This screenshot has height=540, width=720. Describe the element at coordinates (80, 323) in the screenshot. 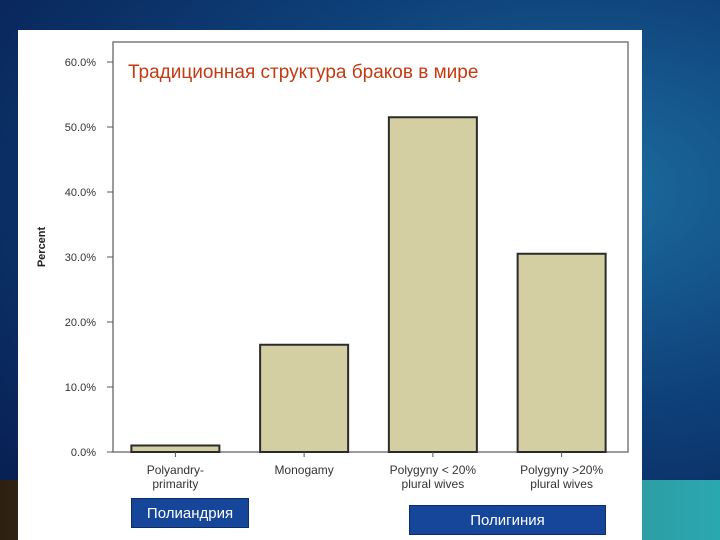

I see `y-tick-label: 20.0%` at that location.